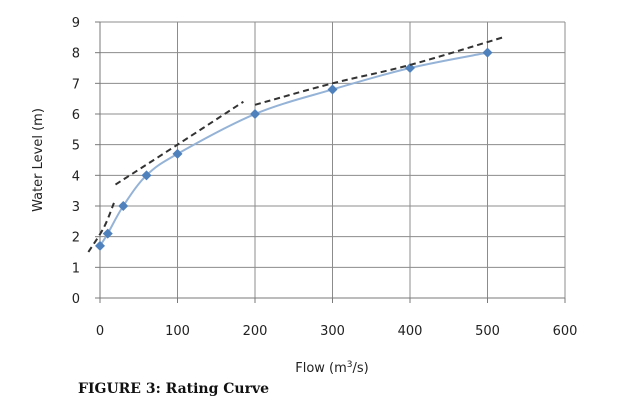  What do you see at coordinates (100, 331) in the screenshot?
I see `x-tick-label: 0` at bounding box center [100, 331].